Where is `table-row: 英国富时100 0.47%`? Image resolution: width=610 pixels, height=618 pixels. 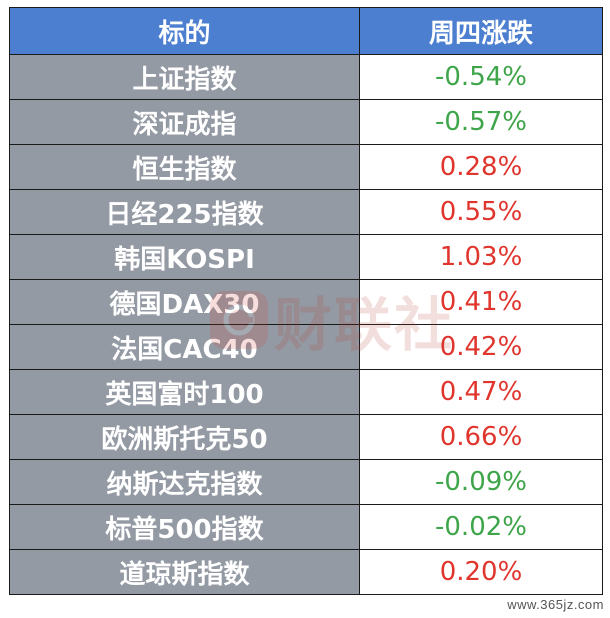
table-row: 英国富时100 0.47% is located at coordinates (306, 392).